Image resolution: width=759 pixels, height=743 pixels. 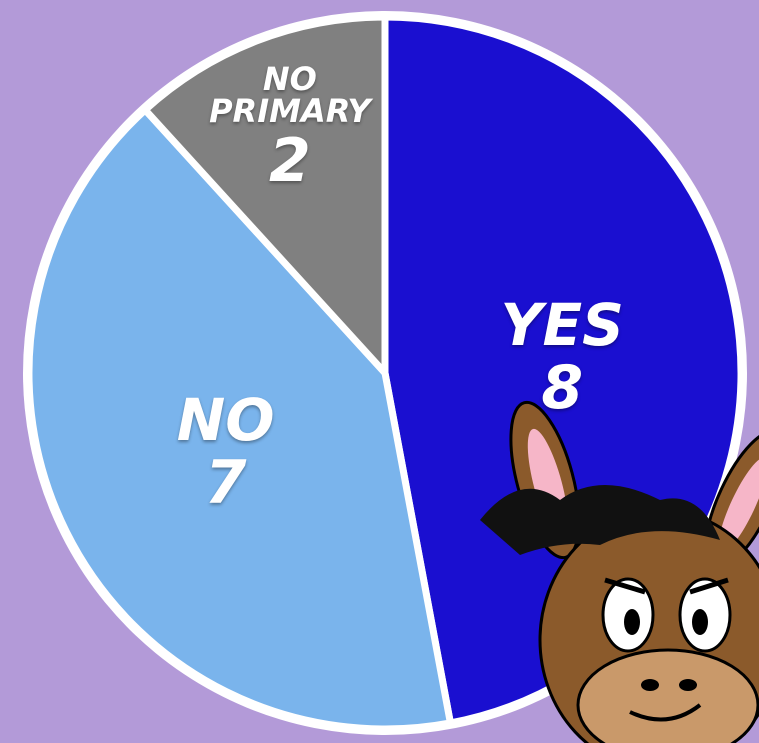 I want to click on label-box: YES 8, so click(x=562, y=357).